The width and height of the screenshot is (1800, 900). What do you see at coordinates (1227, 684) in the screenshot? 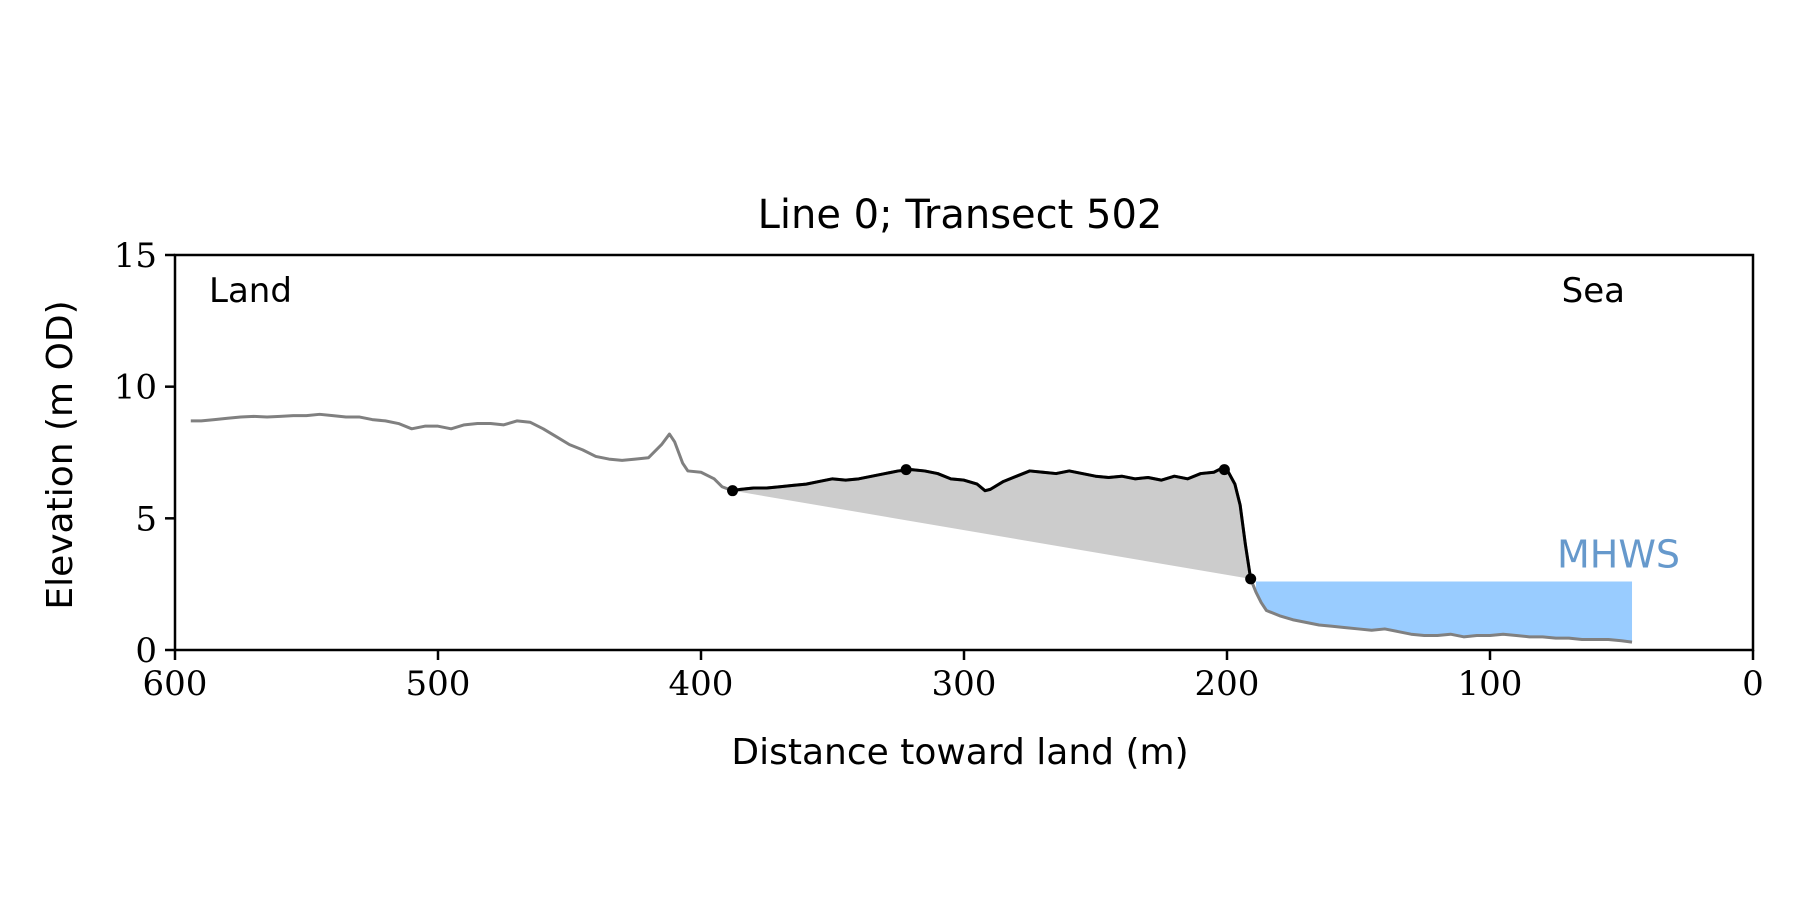
I see `x-tick-label: 200` at bounding box center [1227, 684].